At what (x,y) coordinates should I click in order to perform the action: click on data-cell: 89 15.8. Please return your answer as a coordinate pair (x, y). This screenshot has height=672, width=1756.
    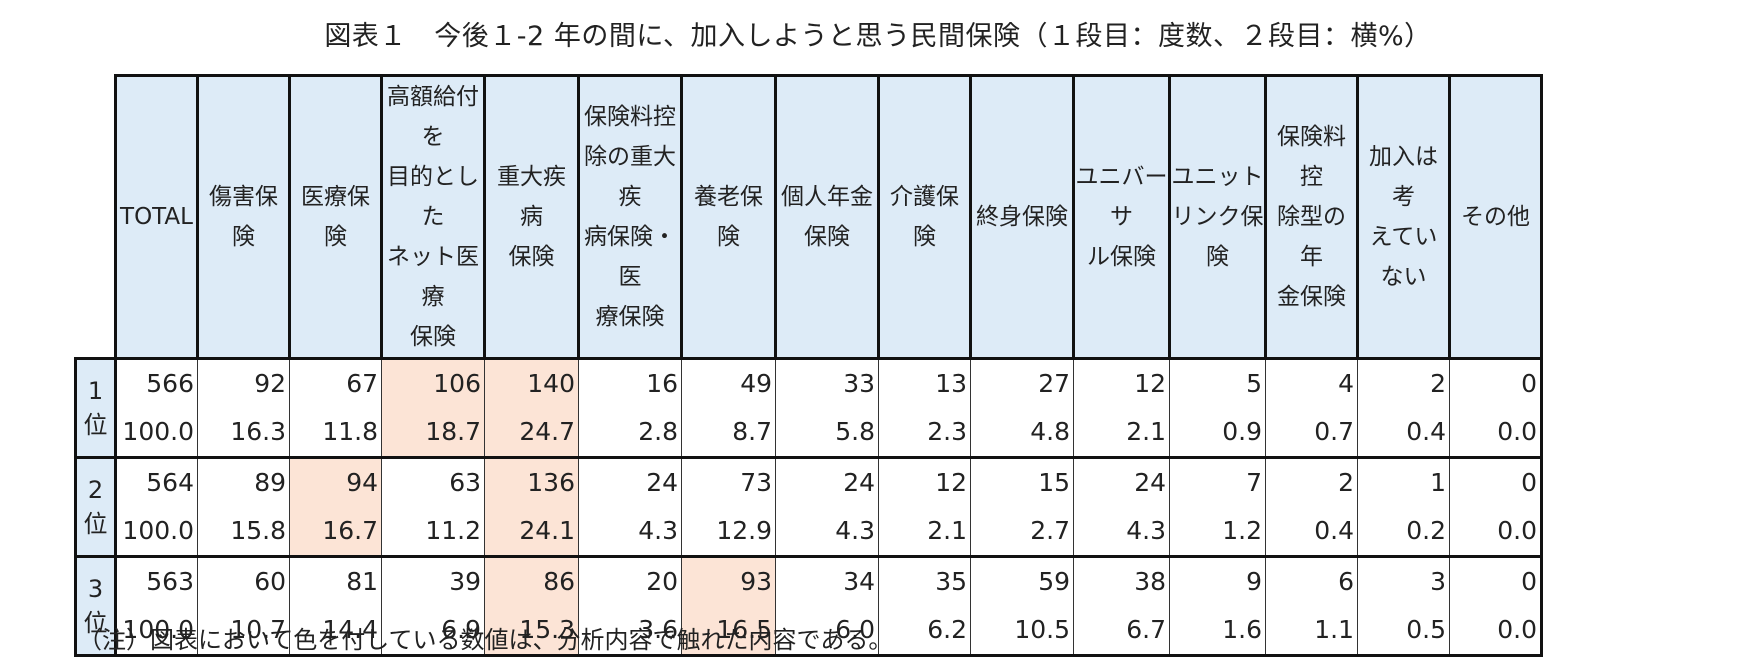
    Looking at the image, I should click on (243, 507).